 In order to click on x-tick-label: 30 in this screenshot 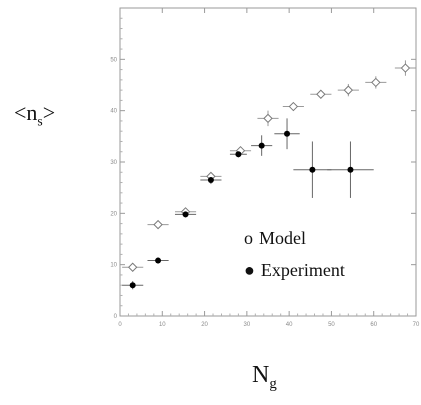, I will do `click(247, 325)`.